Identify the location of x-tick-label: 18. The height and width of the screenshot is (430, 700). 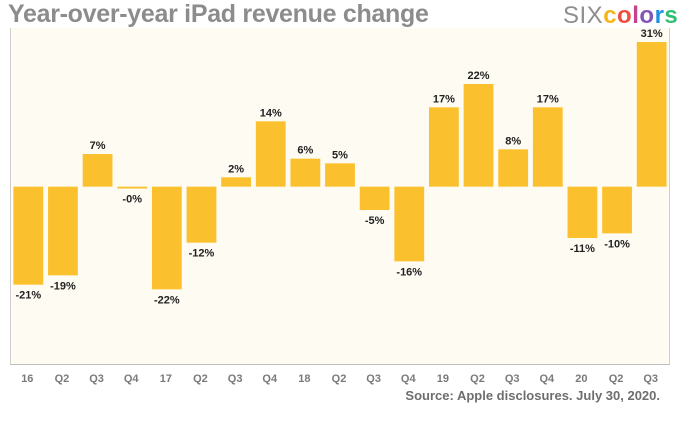
(304, 379).